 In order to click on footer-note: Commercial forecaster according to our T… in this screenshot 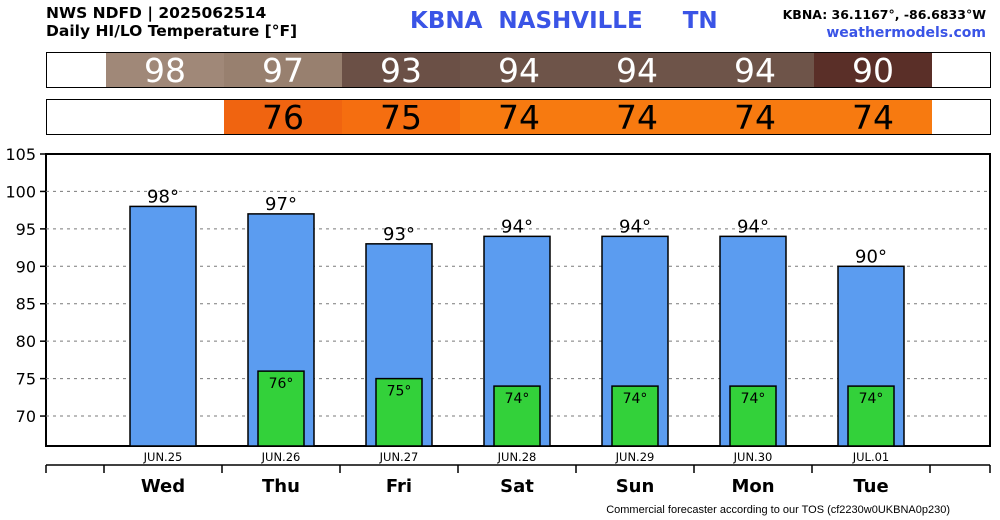, I will do `click(778, 510)`.